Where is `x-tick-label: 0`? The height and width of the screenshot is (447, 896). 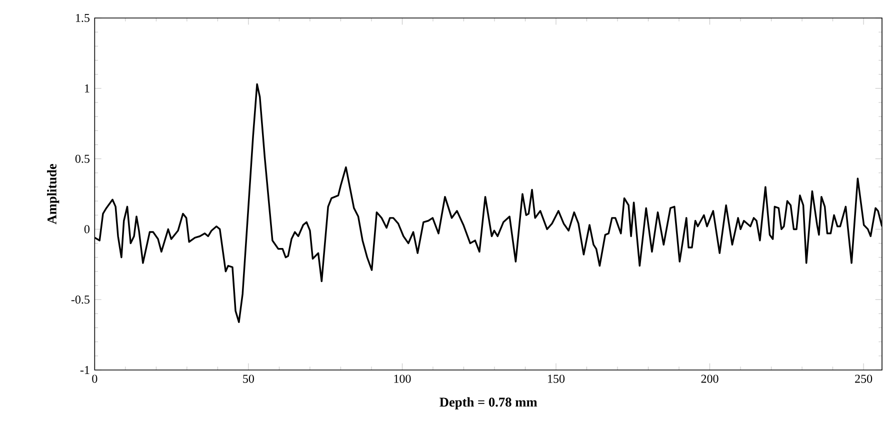
x-tick-label: 0 is located at coordinates (95, 378).